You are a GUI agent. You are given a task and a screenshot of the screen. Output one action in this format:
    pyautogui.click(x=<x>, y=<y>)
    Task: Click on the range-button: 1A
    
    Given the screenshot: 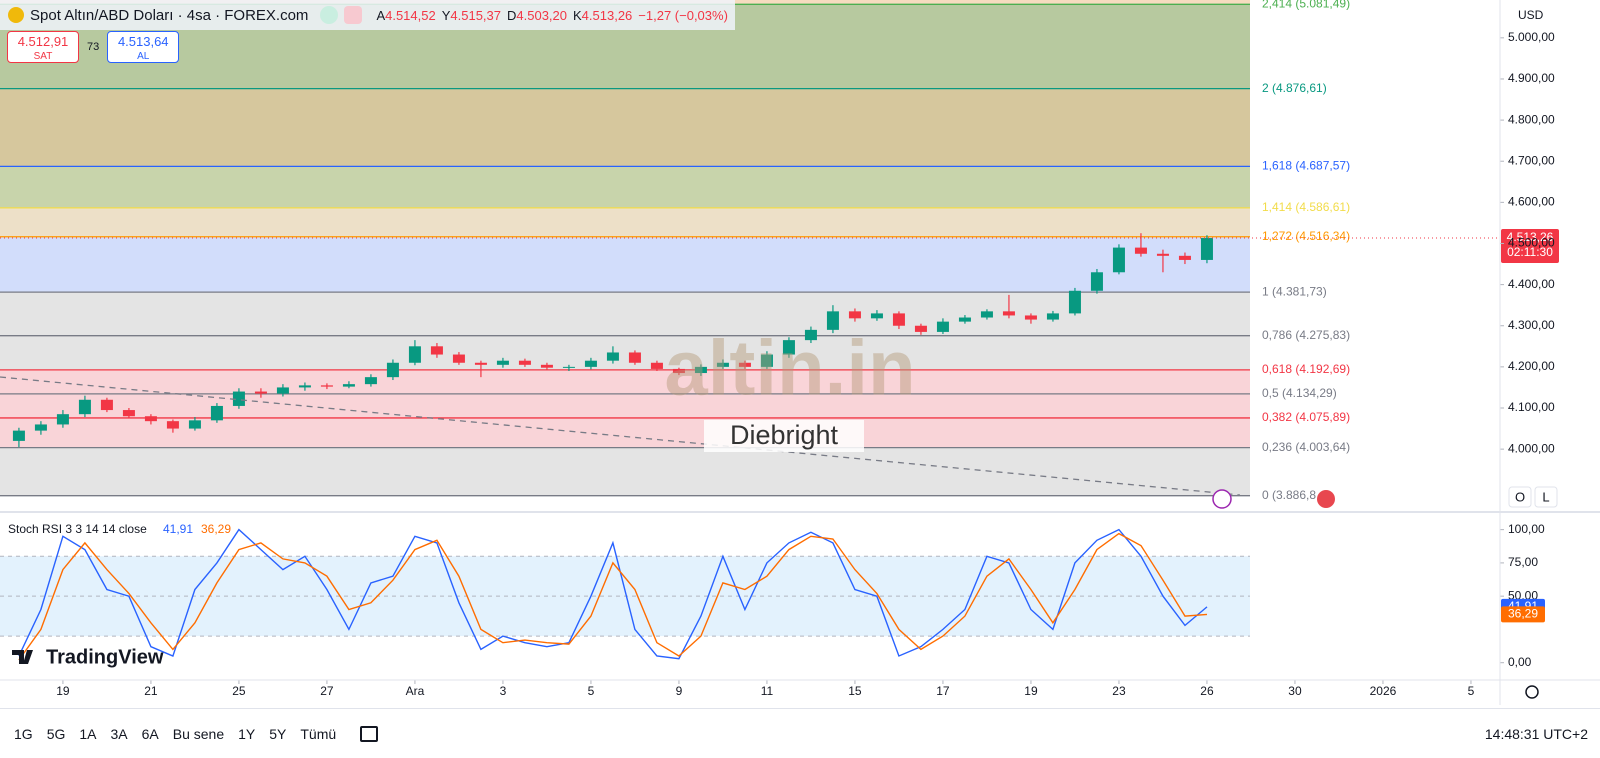 What is the action you would take?
    pyautogui.click(x=88, y=733)
    